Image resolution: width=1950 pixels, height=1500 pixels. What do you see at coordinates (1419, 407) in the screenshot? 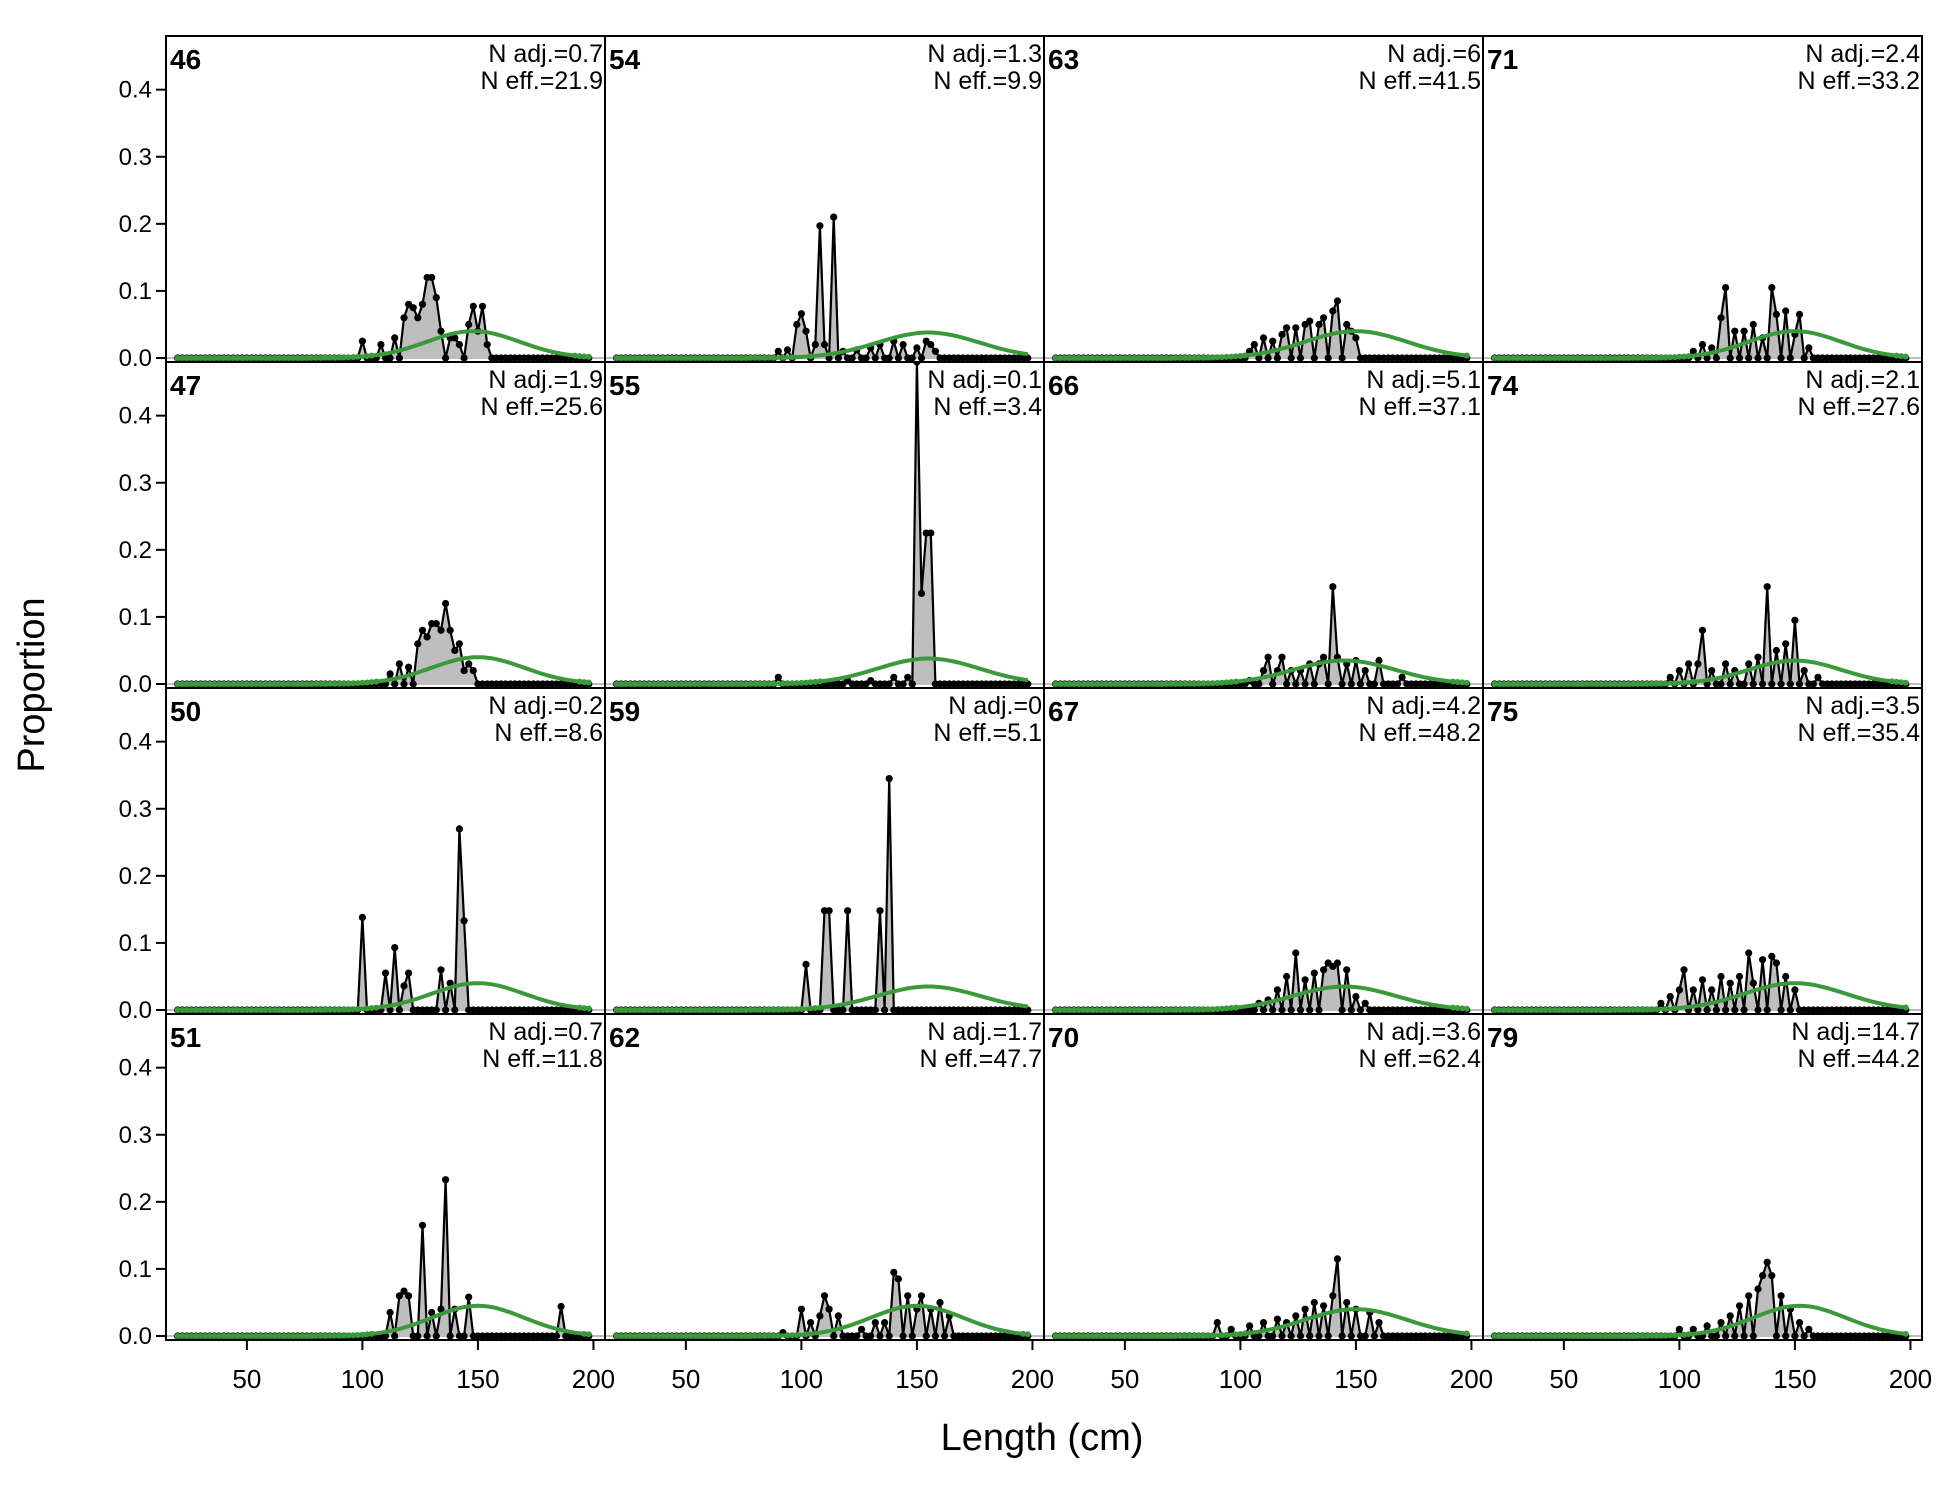
I see `n-eff-label: N eff.=37.1` at bounding box center [1419, 407].